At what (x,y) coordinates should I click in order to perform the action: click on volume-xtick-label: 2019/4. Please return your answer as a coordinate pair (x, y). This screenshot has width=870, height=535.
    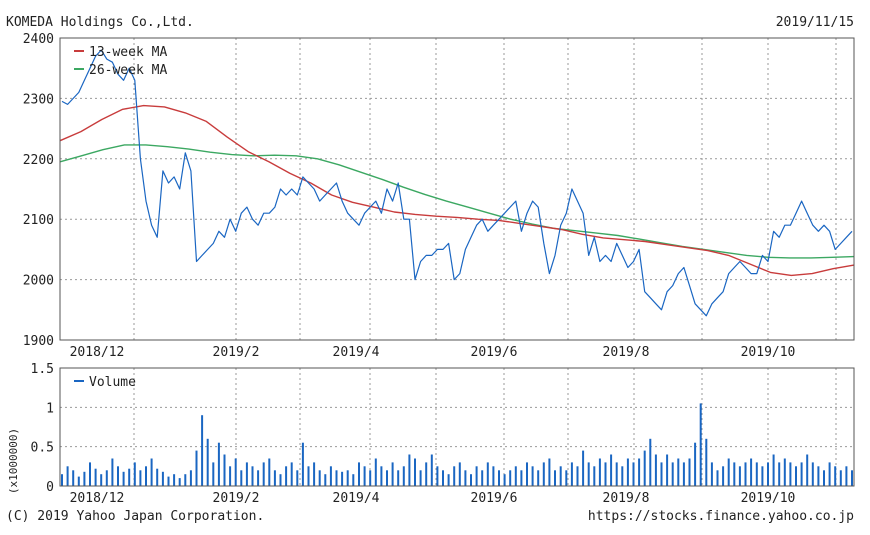
    Looking at the image, I should click on (356, 498).